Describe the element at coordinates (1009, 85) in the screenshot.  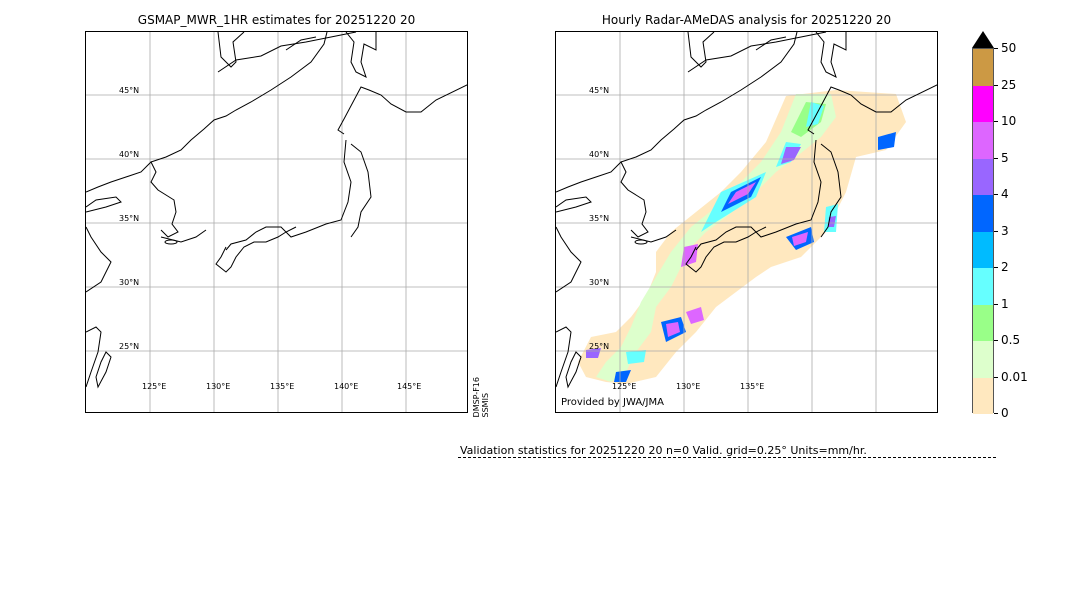
I see `colorbar-label-25: 25` at that location.